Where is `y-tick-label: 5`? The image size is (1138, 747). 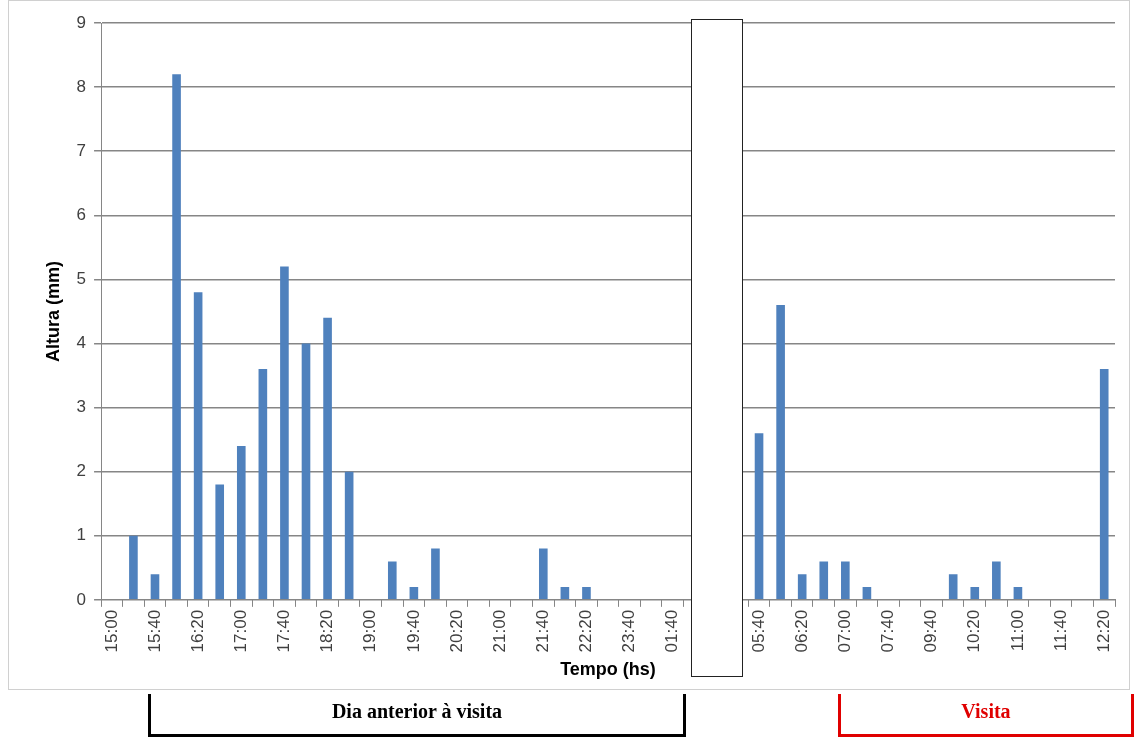 y-tick-label: 5 is located at coordinates (81, 279).